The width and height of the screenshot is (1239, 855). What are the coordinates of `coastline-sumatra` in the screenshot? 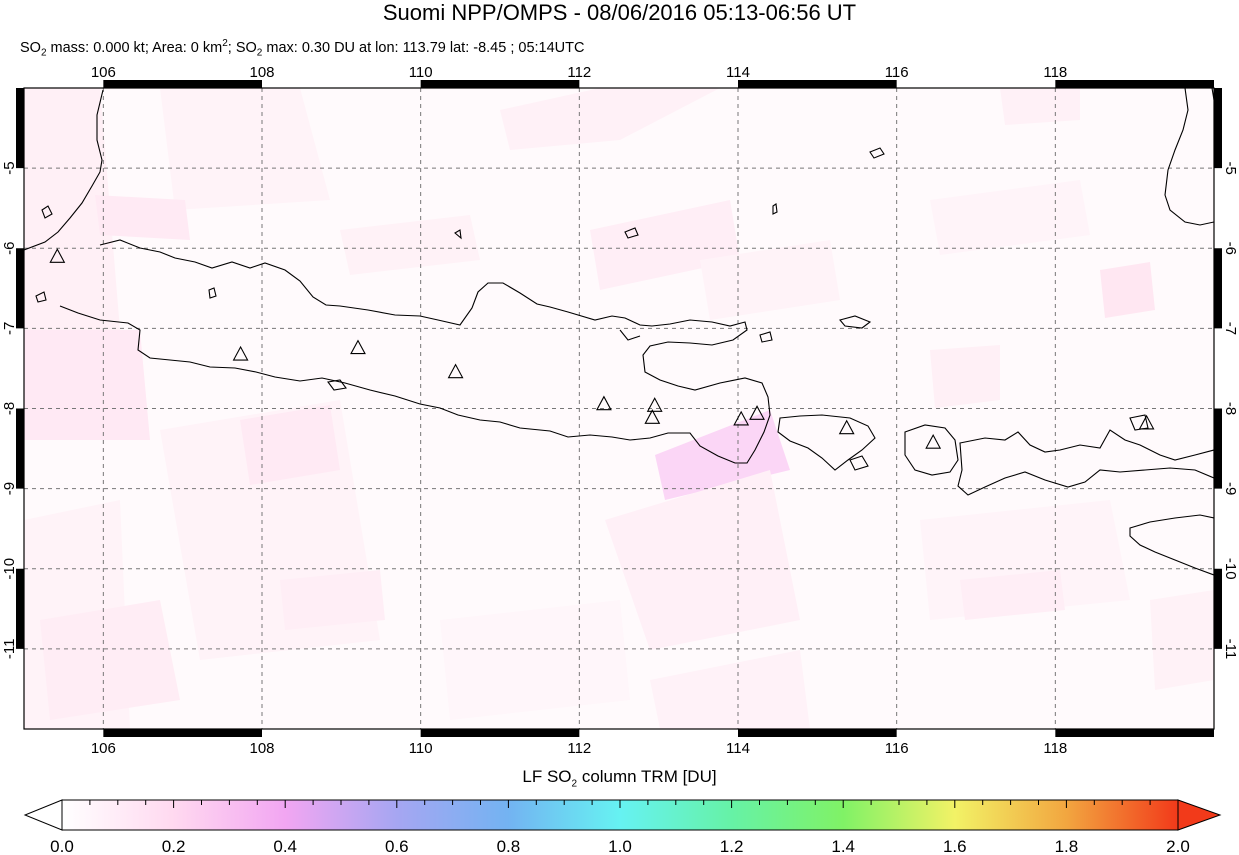 It's located at (64, 170).